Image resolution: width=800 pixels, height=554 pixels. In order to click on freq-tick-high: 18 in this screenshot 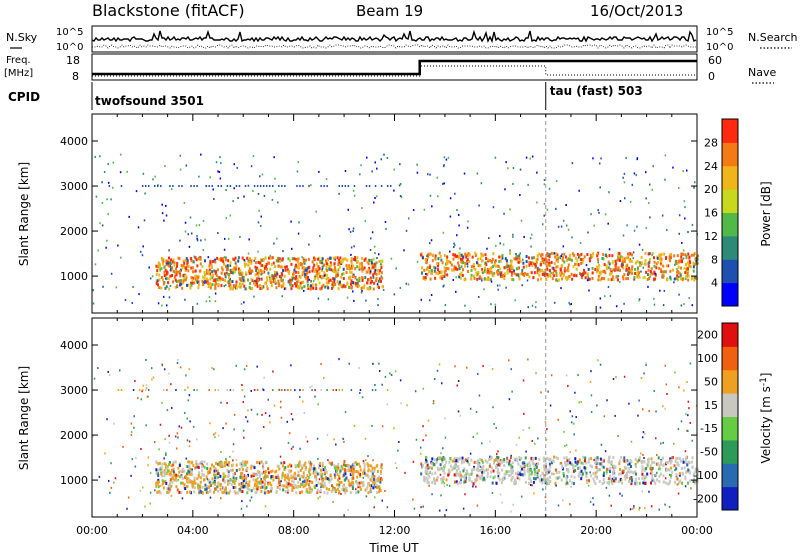, I will do `click(73, 60)`.